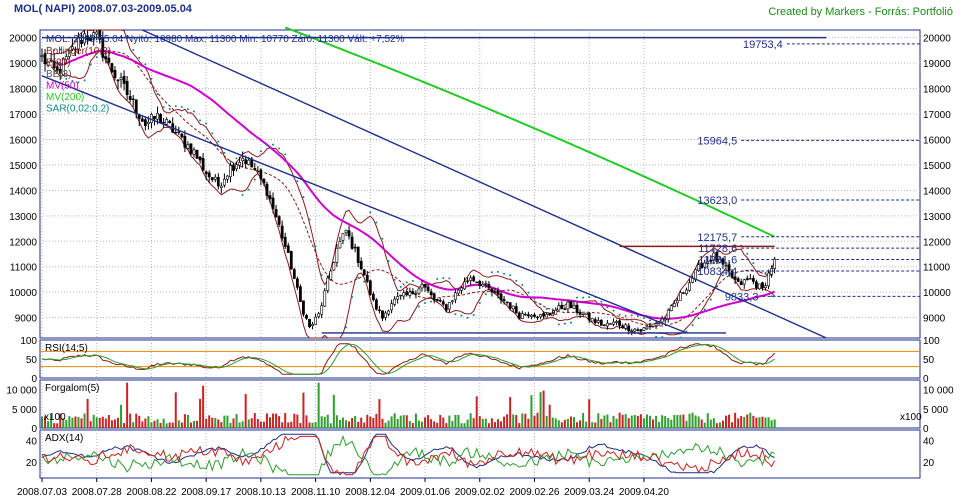  I want to click on x-tick-label: 2008.08.22, so click(151, 492).